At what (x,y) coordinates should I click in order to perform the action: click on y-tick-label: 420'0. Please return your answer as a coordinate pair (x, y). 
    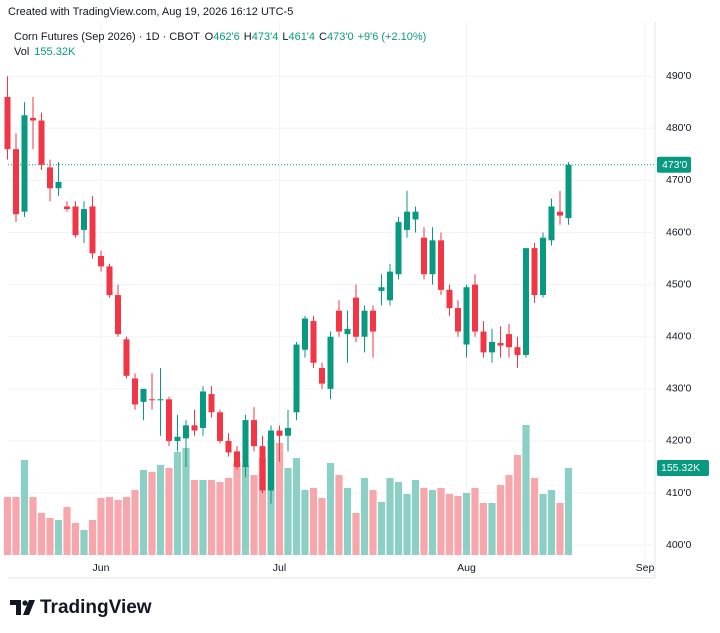
    Looking at the image, I should click on (679, 441).